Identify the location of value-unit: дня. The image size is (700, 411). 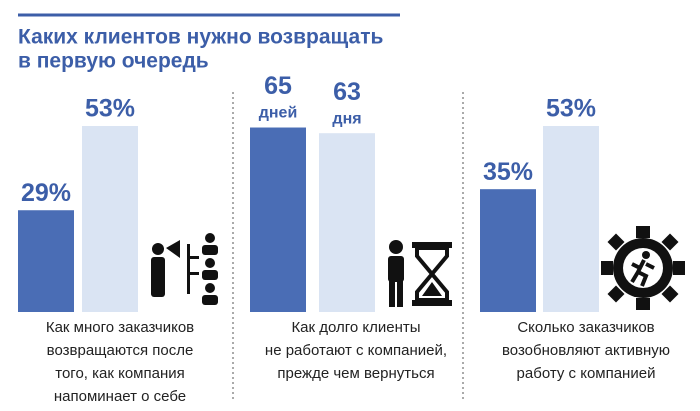
(346, 118).